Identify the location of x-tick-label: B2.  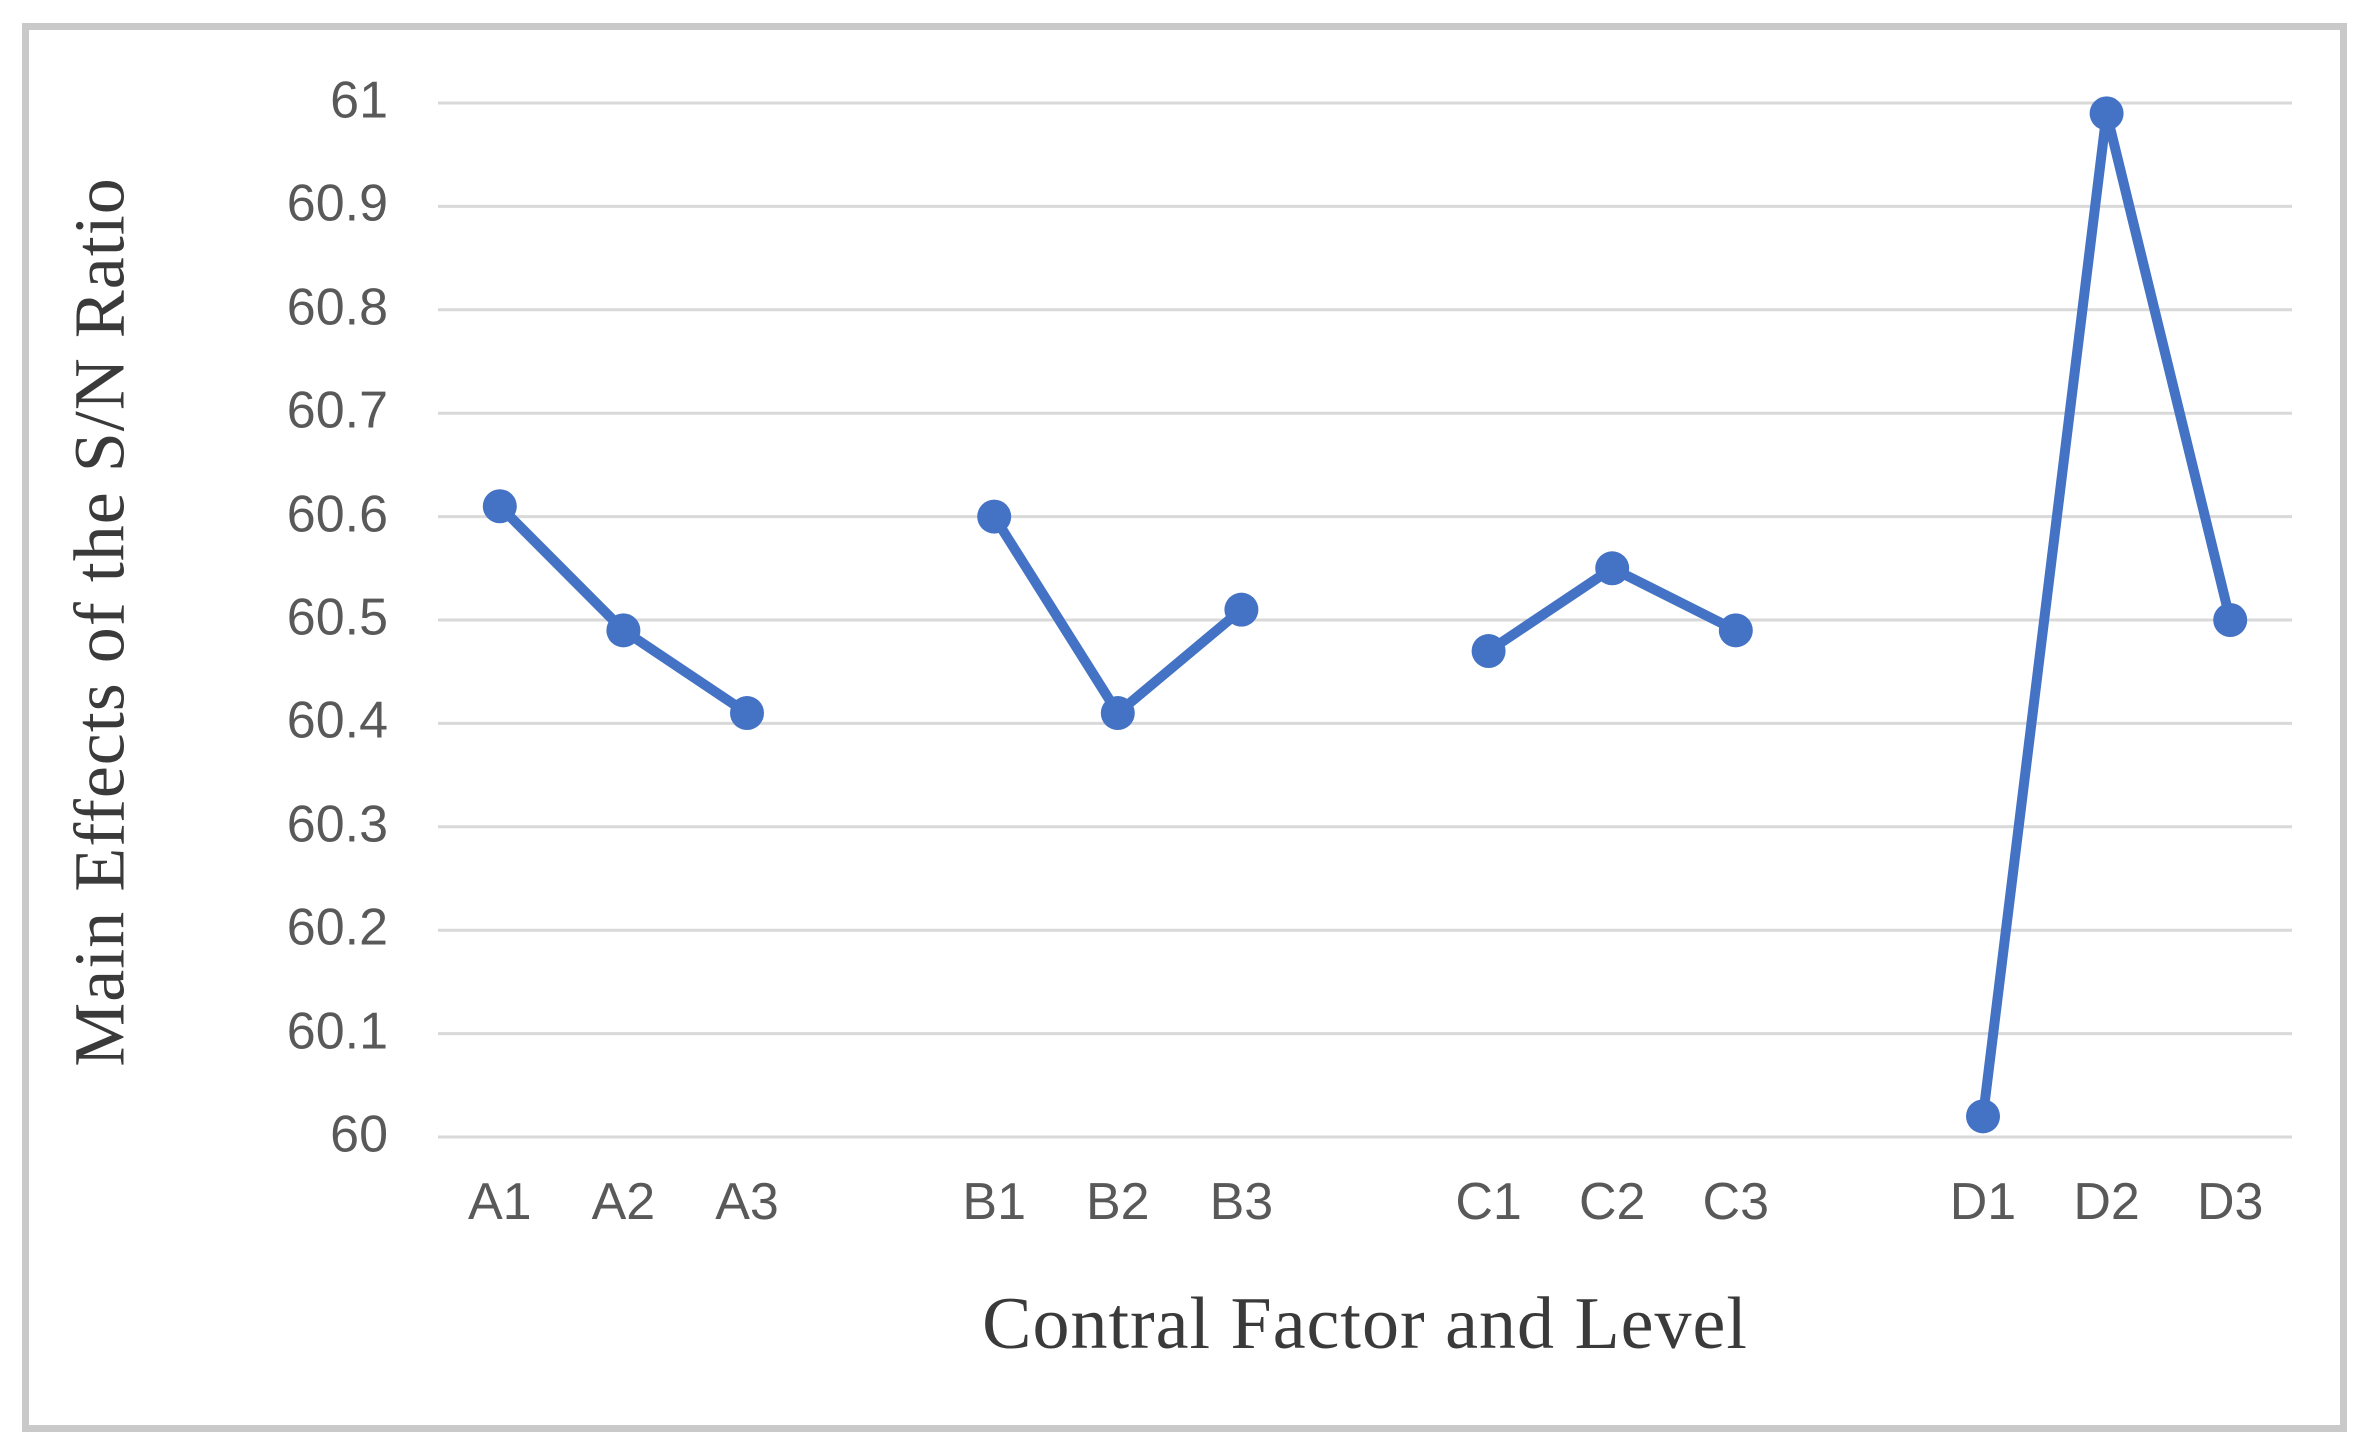
(1117, 1202).